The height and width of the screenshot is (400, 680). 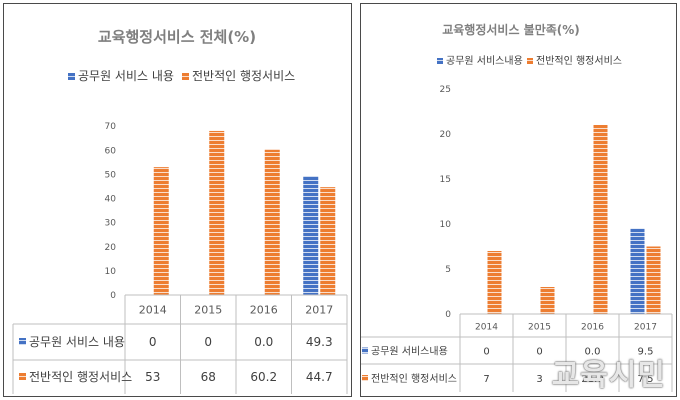 What do you see at coordinates (445, 180) in the screenshot?
I see `y-tick-label: 15` at bounding box center [445, 180].